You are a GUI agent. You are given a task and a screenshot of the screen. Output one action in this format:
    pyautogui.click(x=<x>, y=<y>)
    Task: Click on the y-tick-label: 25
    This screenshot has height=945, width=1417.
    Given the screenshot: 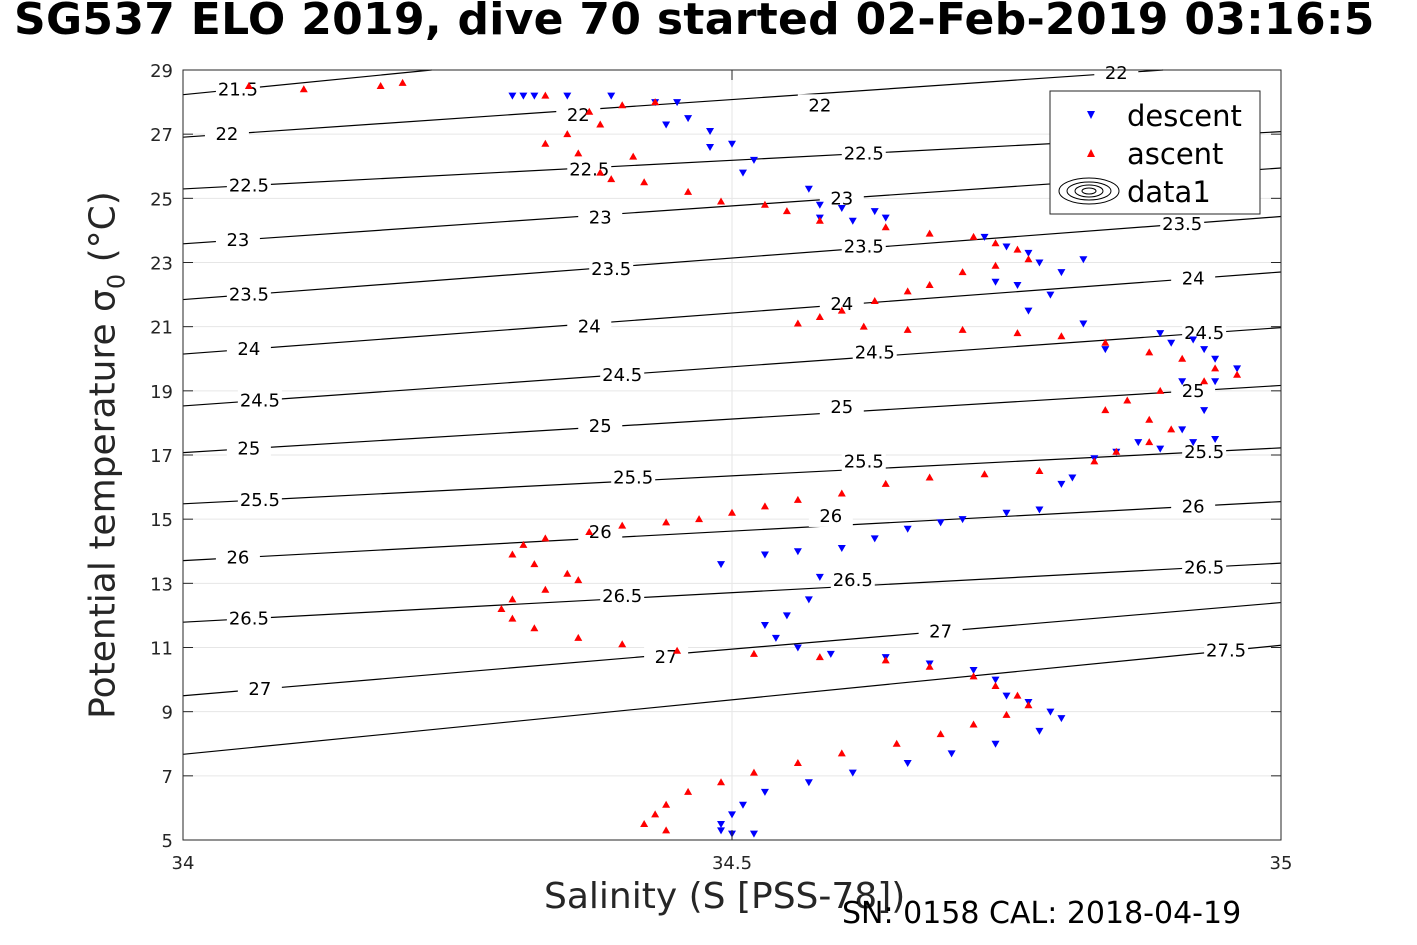 What is the action you would take?
    pyautogui.click(x=161, y=199)
    